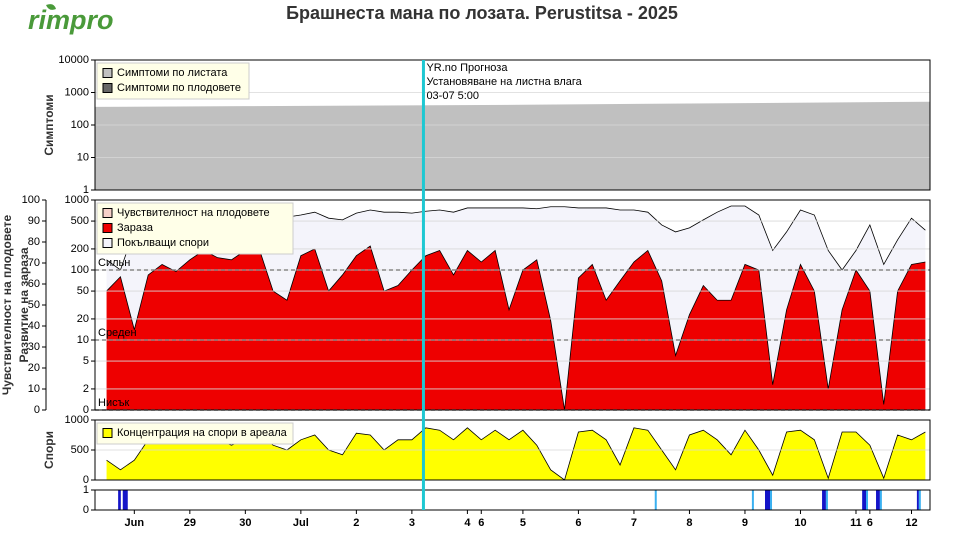 The width and height of the screenshot is (960, 535). I want to click on x-tick-label: Jul, so click(301, 523).